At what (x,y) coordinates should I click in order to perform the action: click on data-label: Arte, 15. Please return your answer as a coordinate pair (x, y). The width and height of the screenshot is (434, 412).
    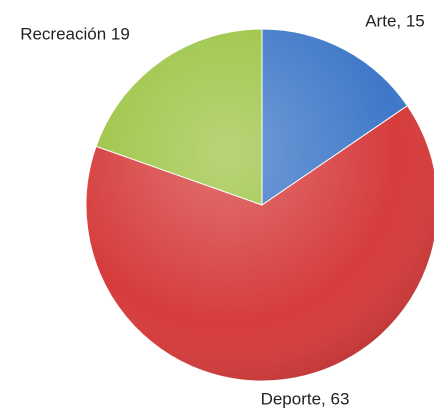
    Looking at the image, I should click on (395, 20).